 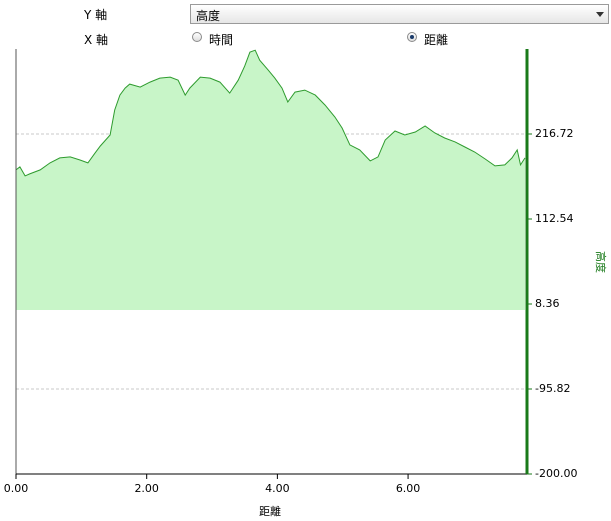 What do you see at coordinates (270, 511) in the screenshot?
I see `x-axis-title: 距離` at bounding box center [270, 511].